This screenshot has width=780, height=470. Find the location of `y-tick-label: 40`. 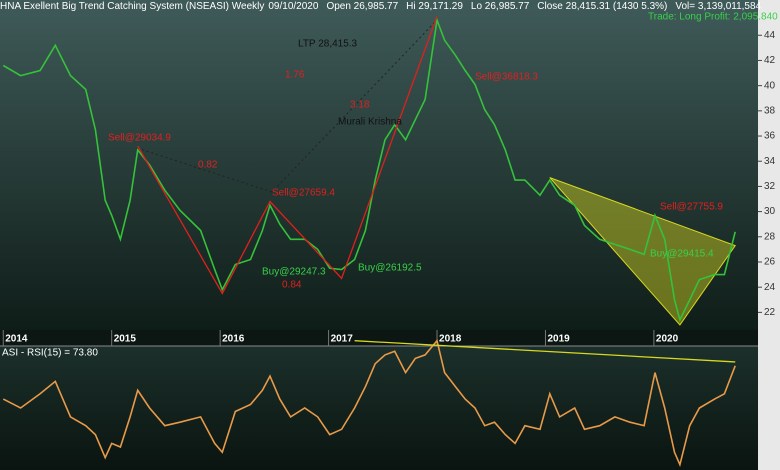

y-tick-label: 40 is located at coordinates (770, 85).